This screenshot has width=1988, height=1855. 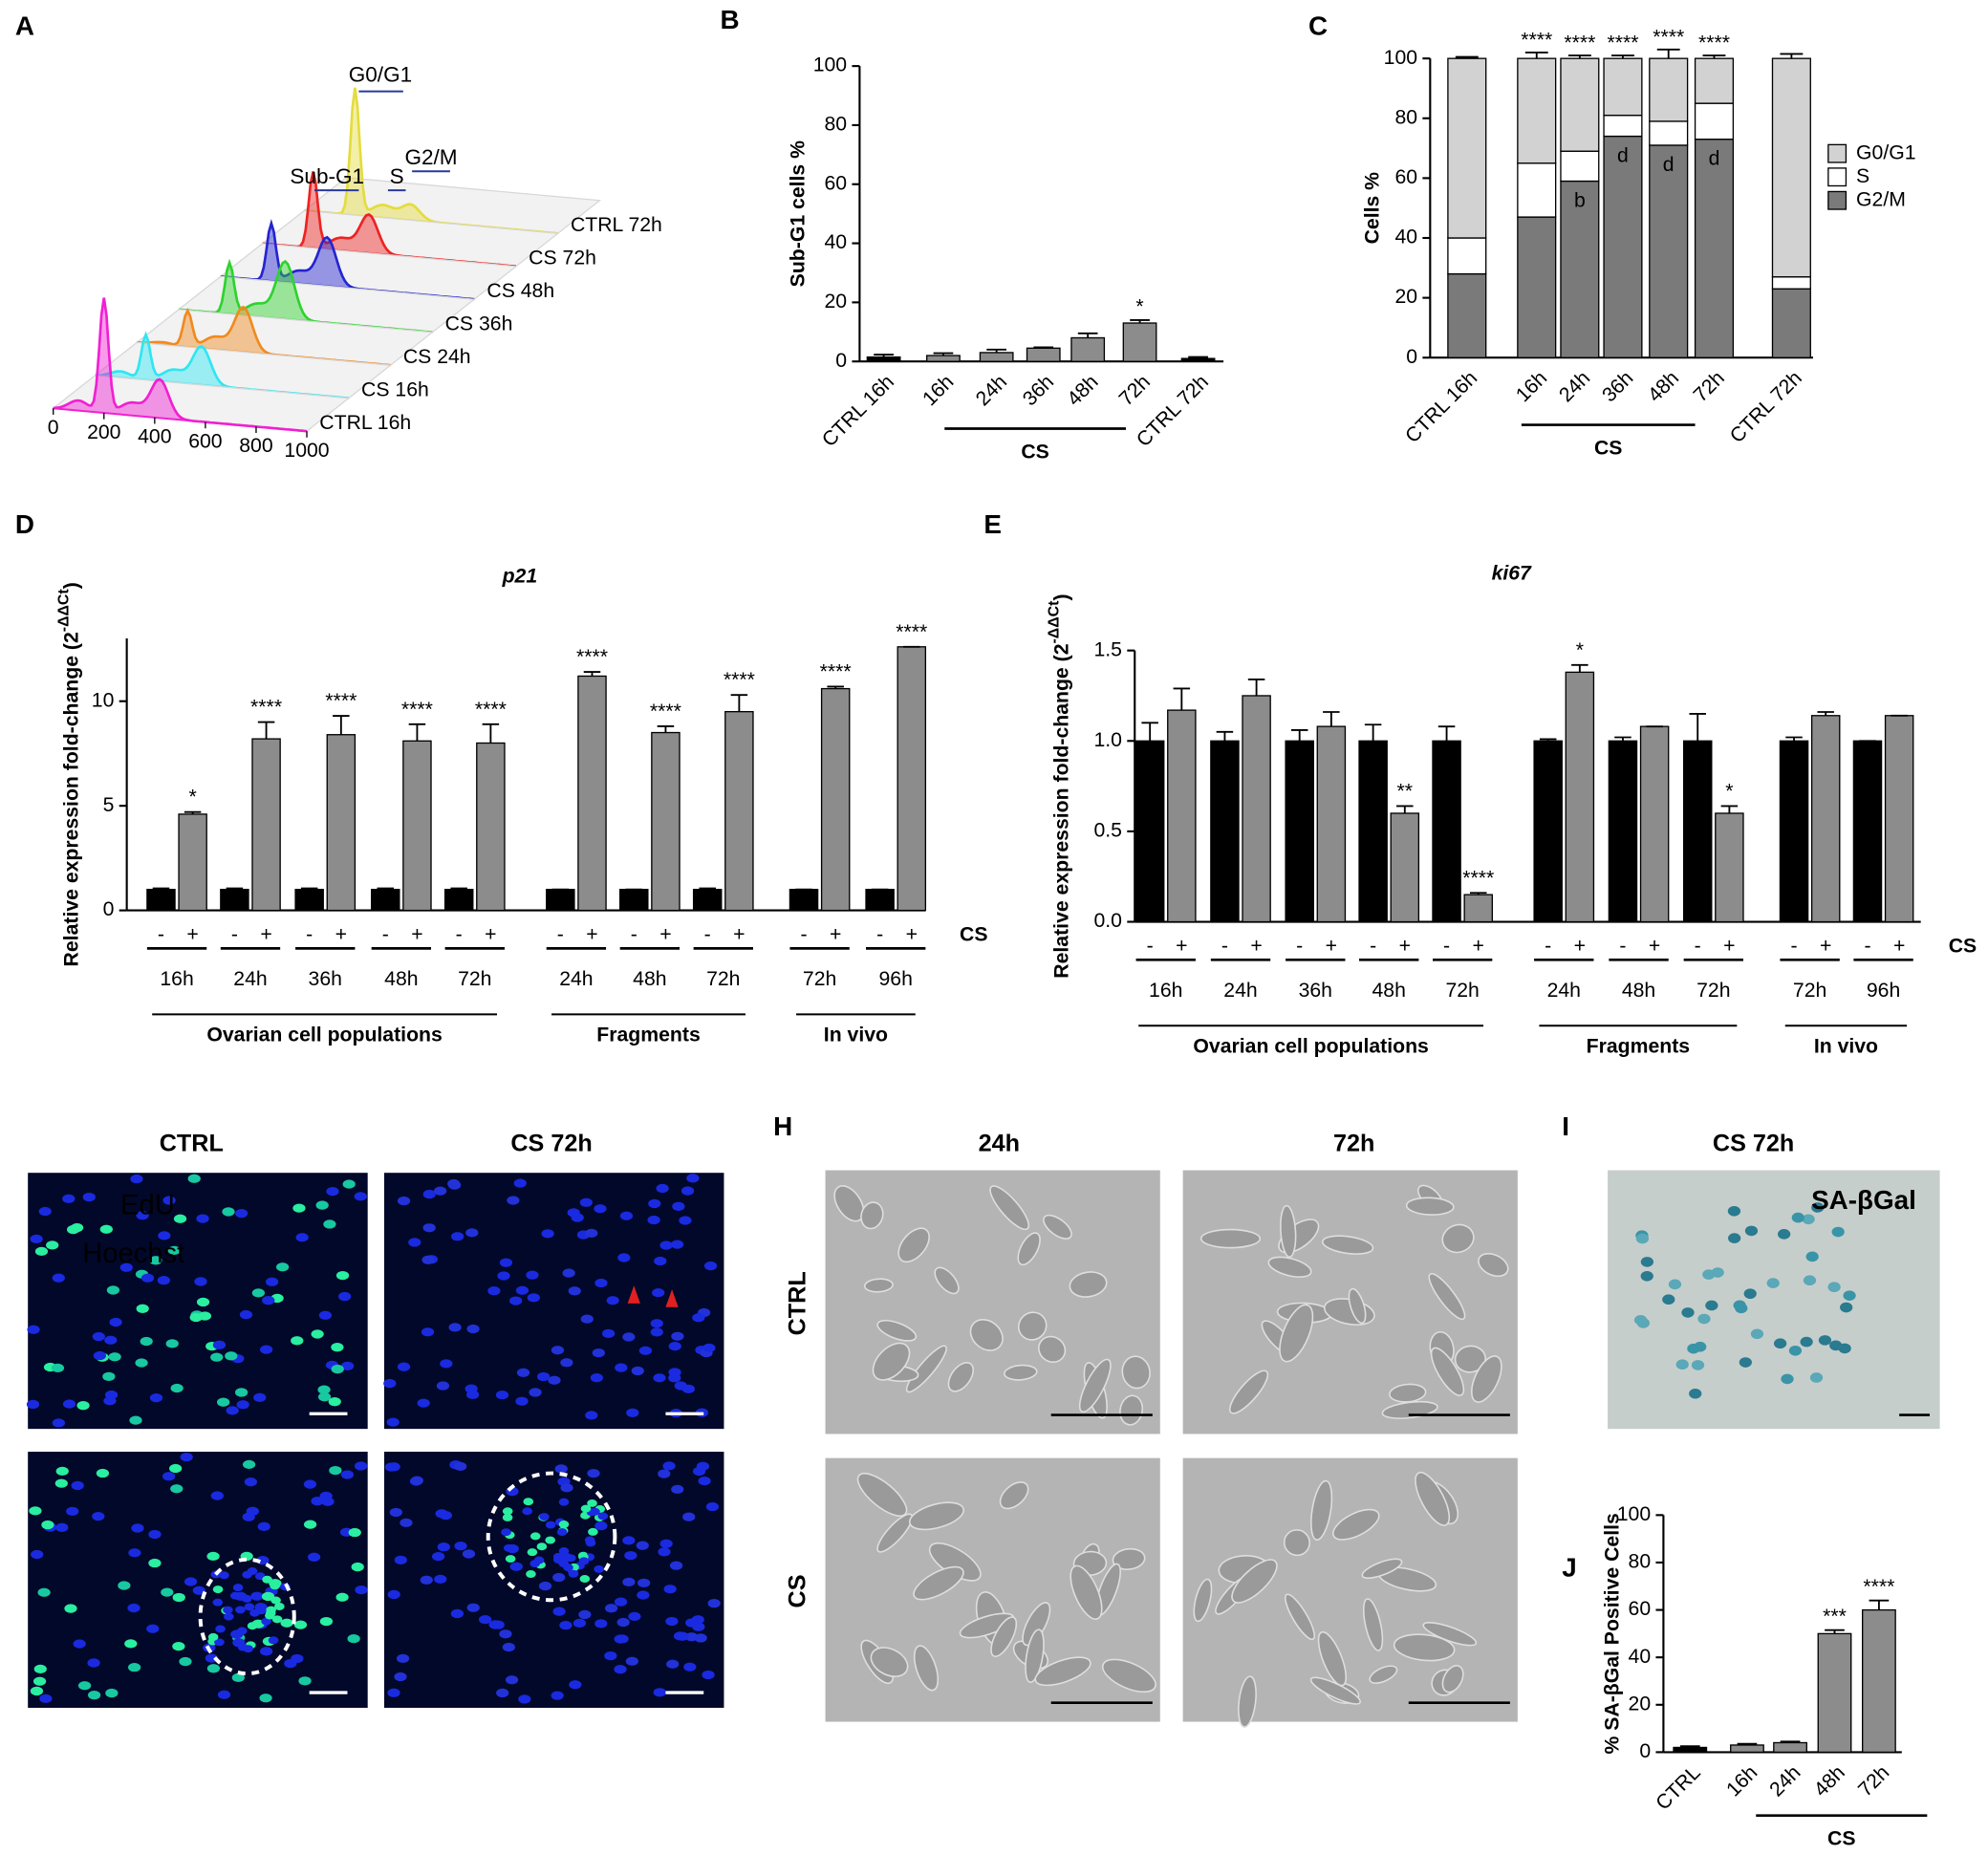 What do you see at coordinates (365, 423) in the screenshot?
I see `series-label: CTRL 16h` at bounding box center [365, 423].